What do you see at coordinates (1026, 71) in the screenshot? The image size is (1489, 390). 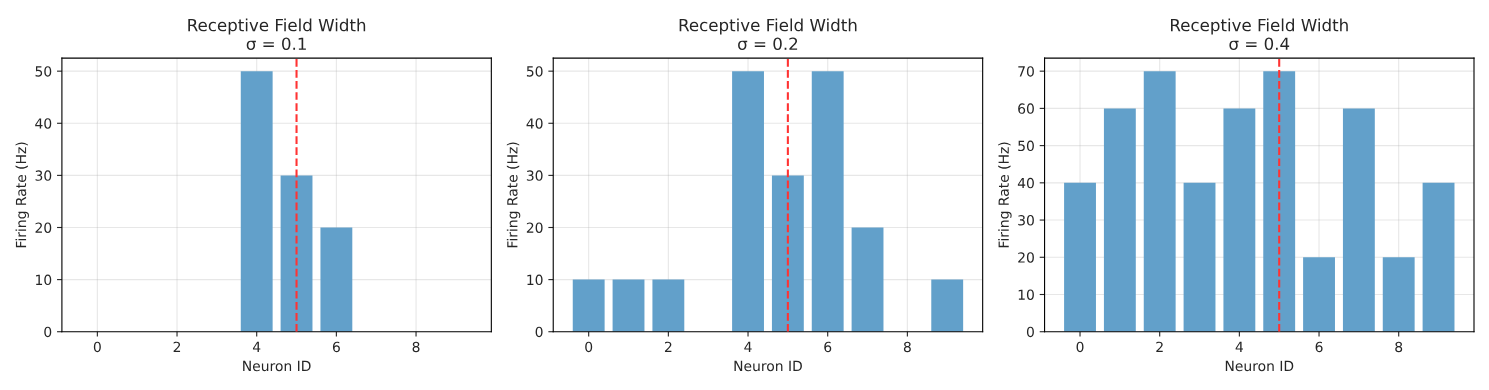 I see `y-tick-label: 70` at bounding box center [1026, 71].